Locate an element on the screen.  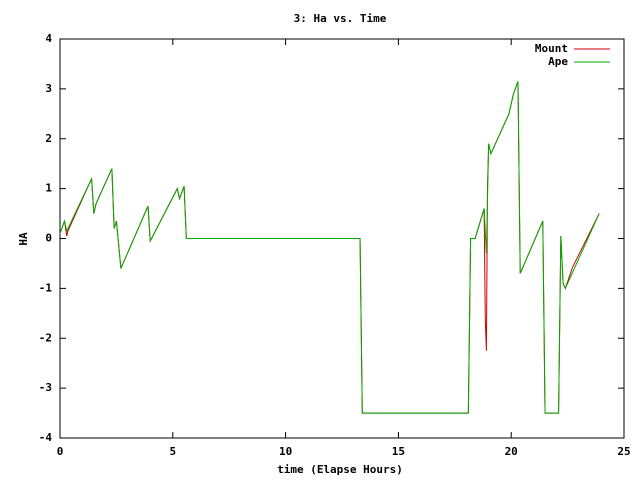
legend-label: Mount is located at coordinates (551, 48).